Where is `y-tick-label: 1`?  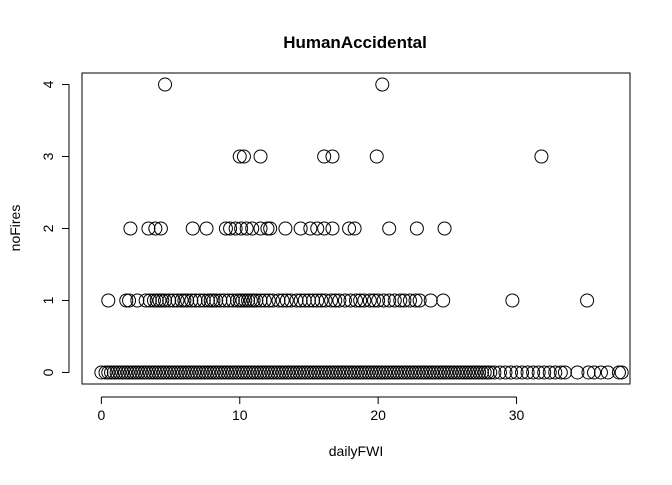
y-tick-label: 1 is located at coordinates (48, 300).